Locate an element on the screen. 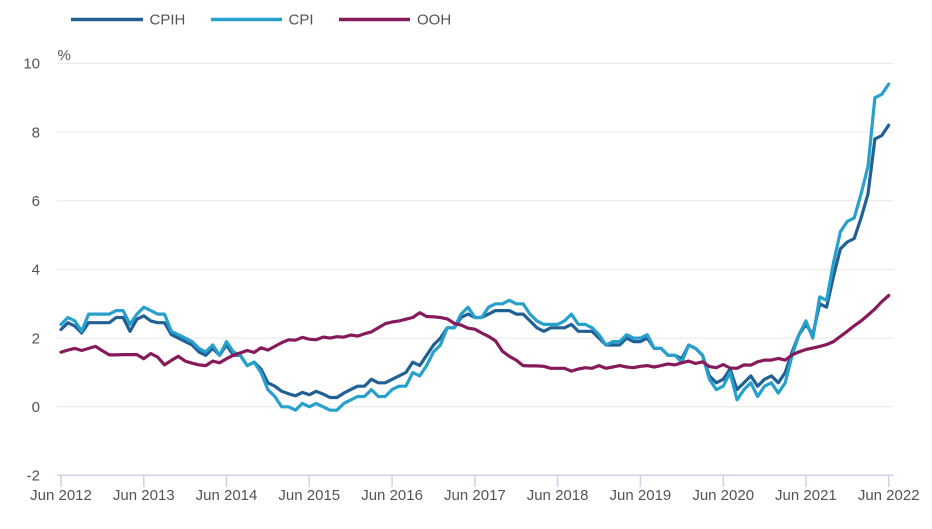  svg-text: Jun 2015 is located at coordinates (309, 495).